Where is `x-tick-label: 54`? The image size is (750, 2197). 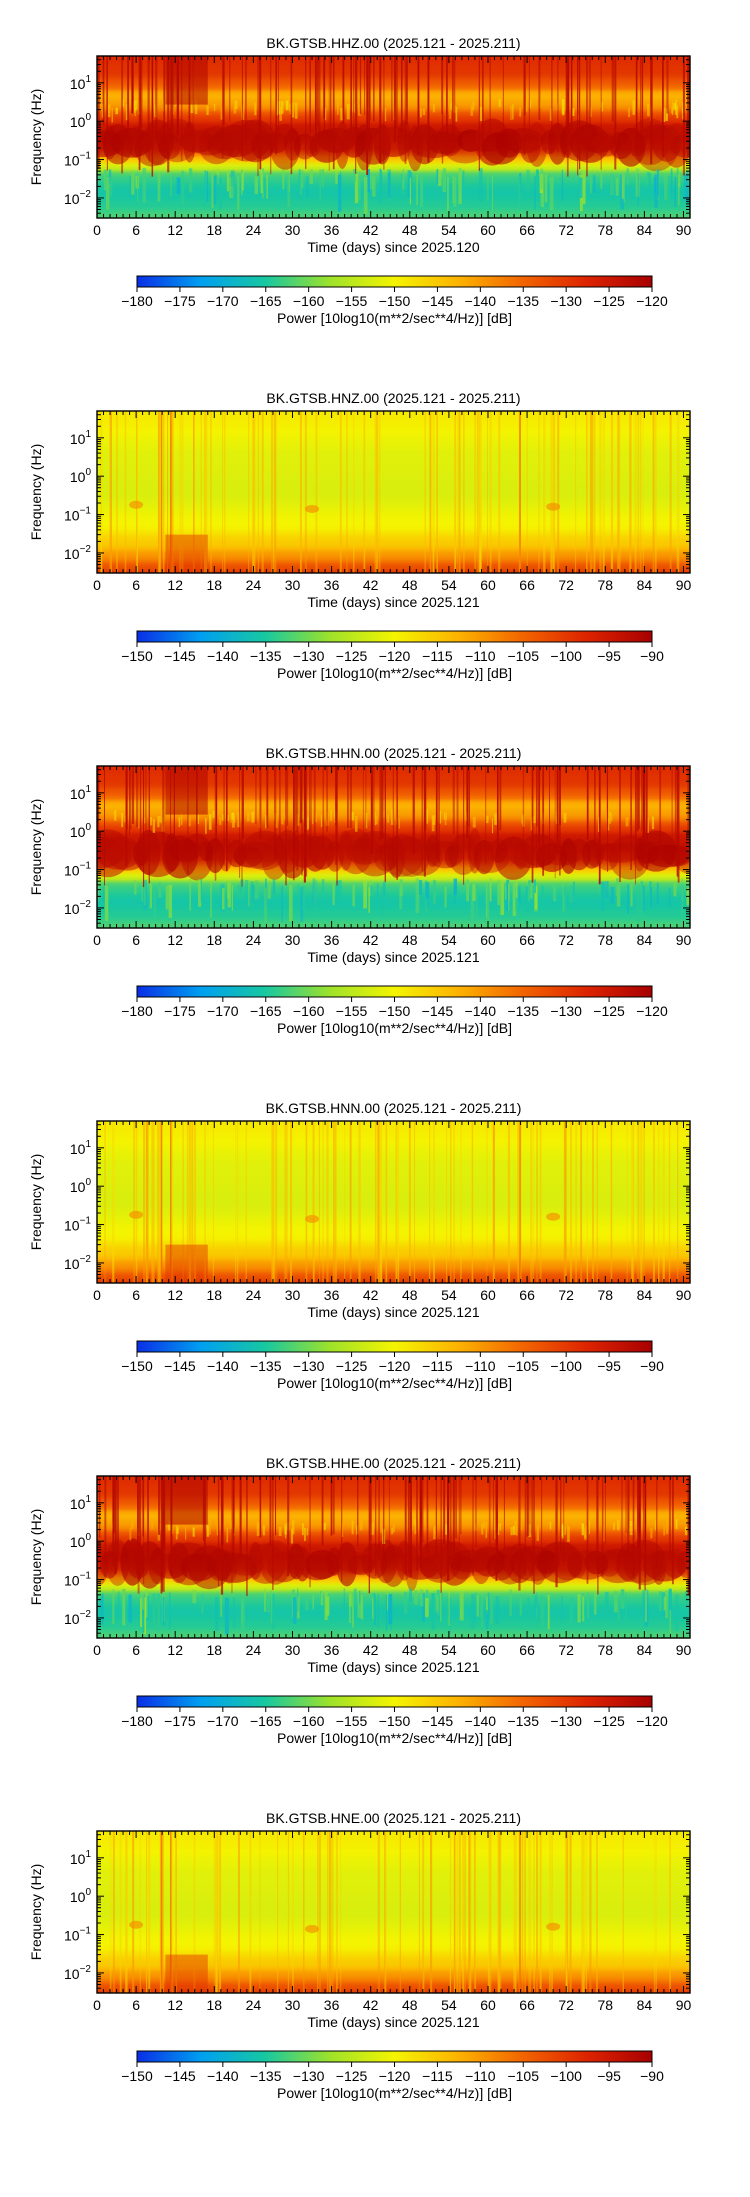
x-tick-label: 54 is located at coordinates (449, 1295).